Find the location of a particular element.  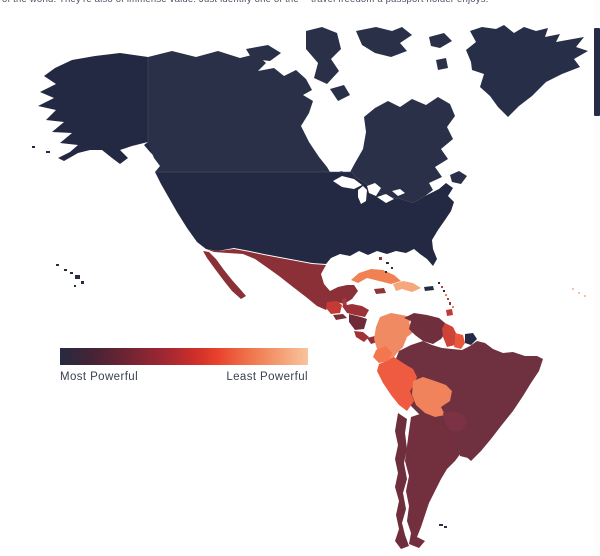

country-canada is located at coordinates (301, 127).